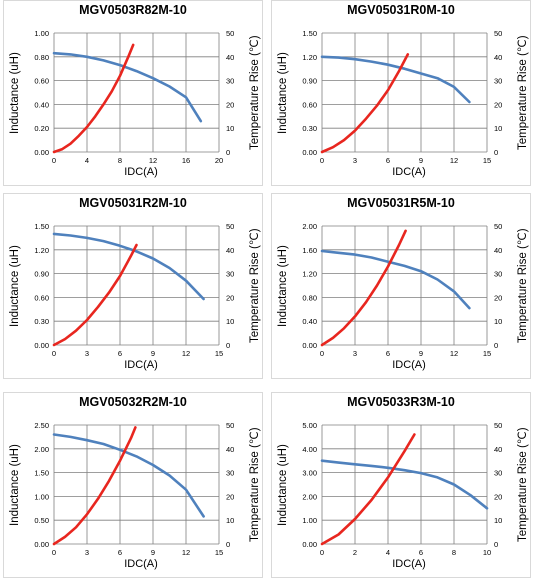 The image size is (534, 581). What do you see at coordinates (401, 203) in the screenshot?
I see `chart-title: MGV05031R5M-10` at bounding box center [401, 203].